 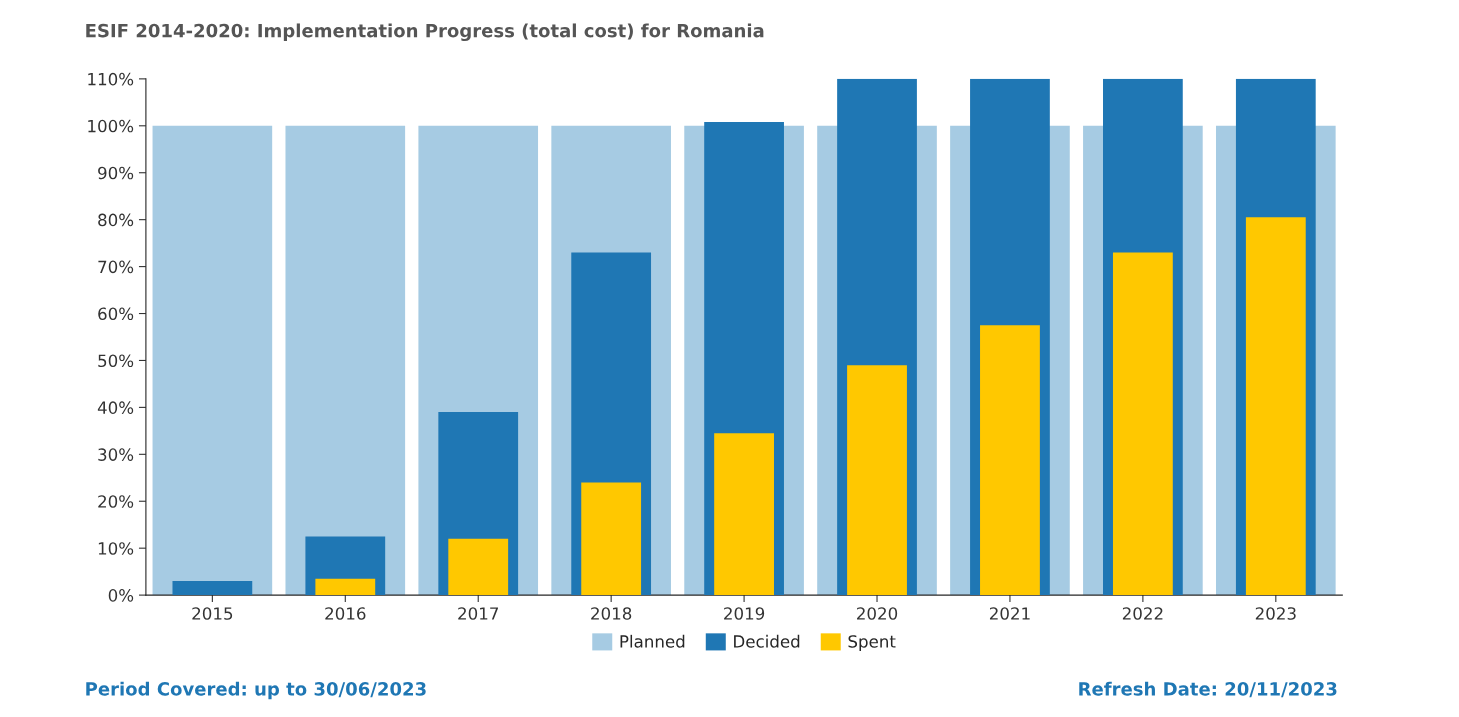 What do you see at coordinates (111, 126) in the screenshot?
I see `y-tick-label: 100%` at bounding box center [111, 126].